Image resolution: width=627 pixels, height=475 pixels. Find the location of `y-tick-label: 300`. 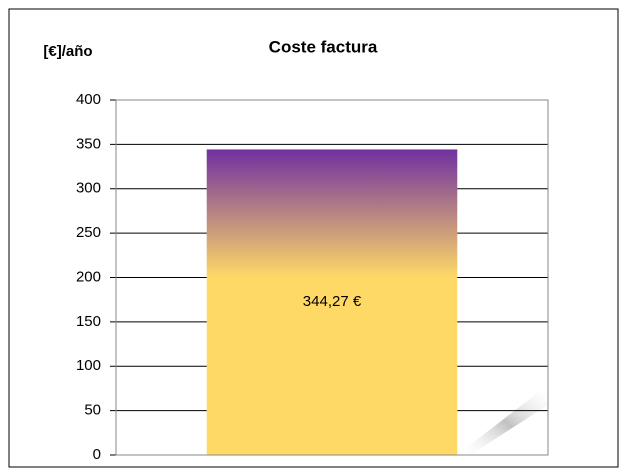

y-tick-label: 300 is located at coordinates (88, 188).